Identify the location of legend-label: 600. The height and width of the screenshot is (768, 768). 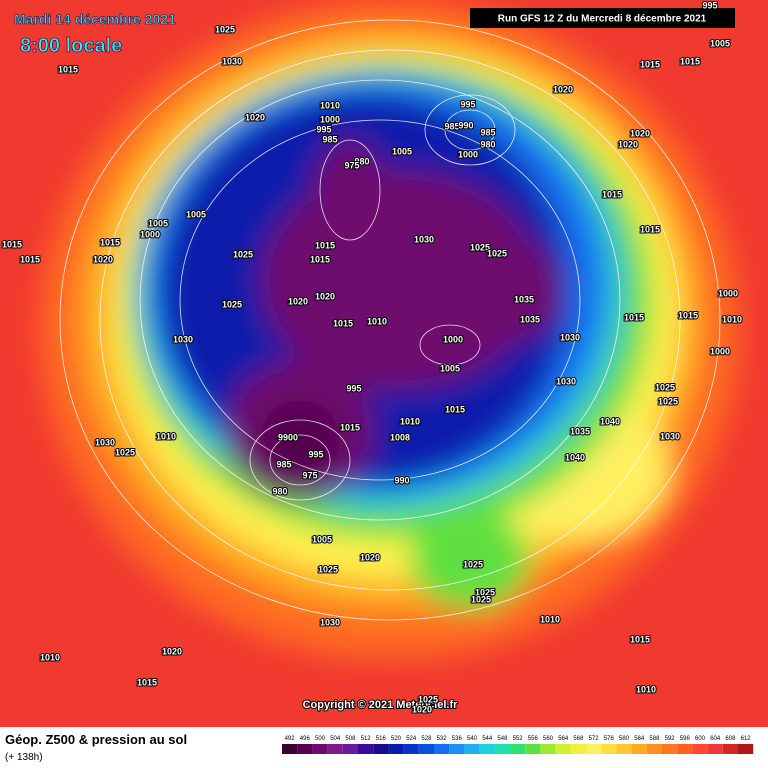
(700, 739).